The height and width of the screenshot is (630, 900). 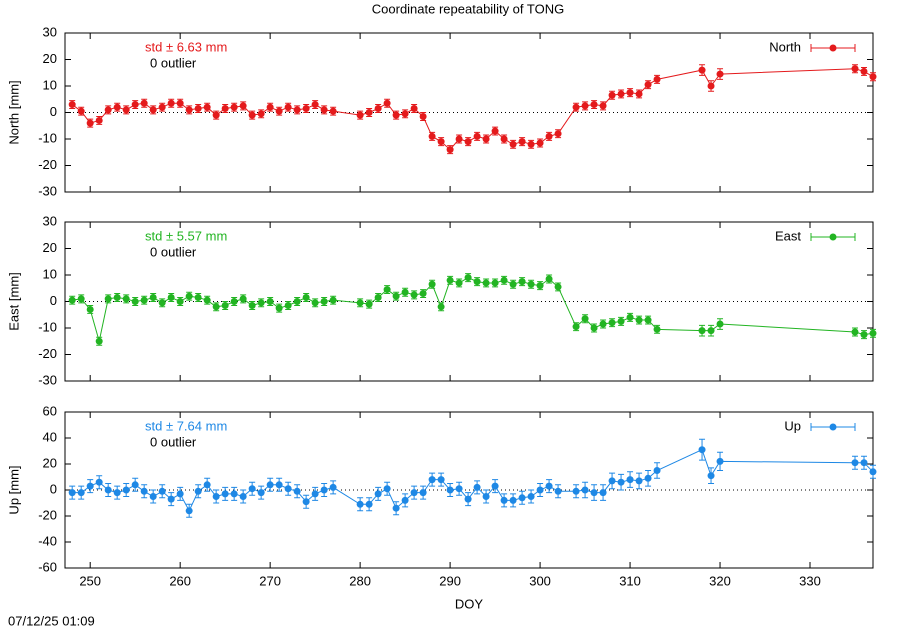 I want to click on std-annotation: std ± 5.57 mm, so click(x=186, y=235).